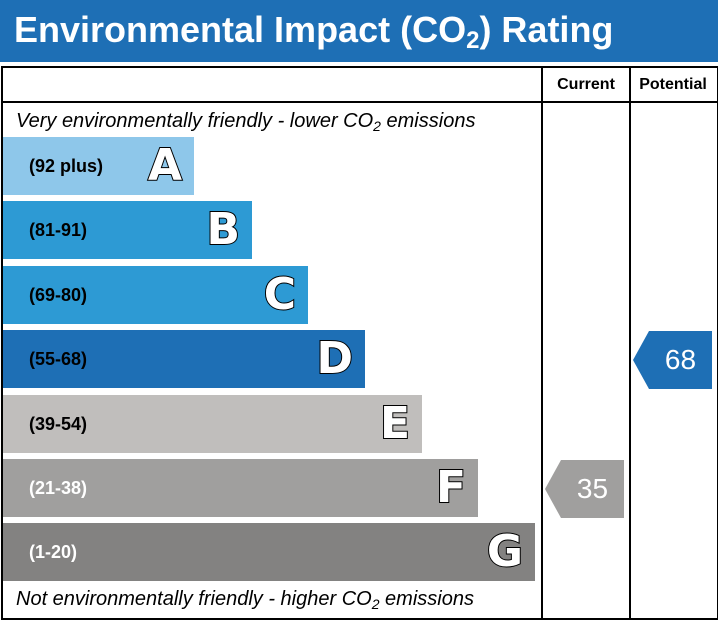 Image resolution: width=718 pixels, height=620 pixels. I want to click on rating-band-a: (92 plus) A, so click(98, 166).